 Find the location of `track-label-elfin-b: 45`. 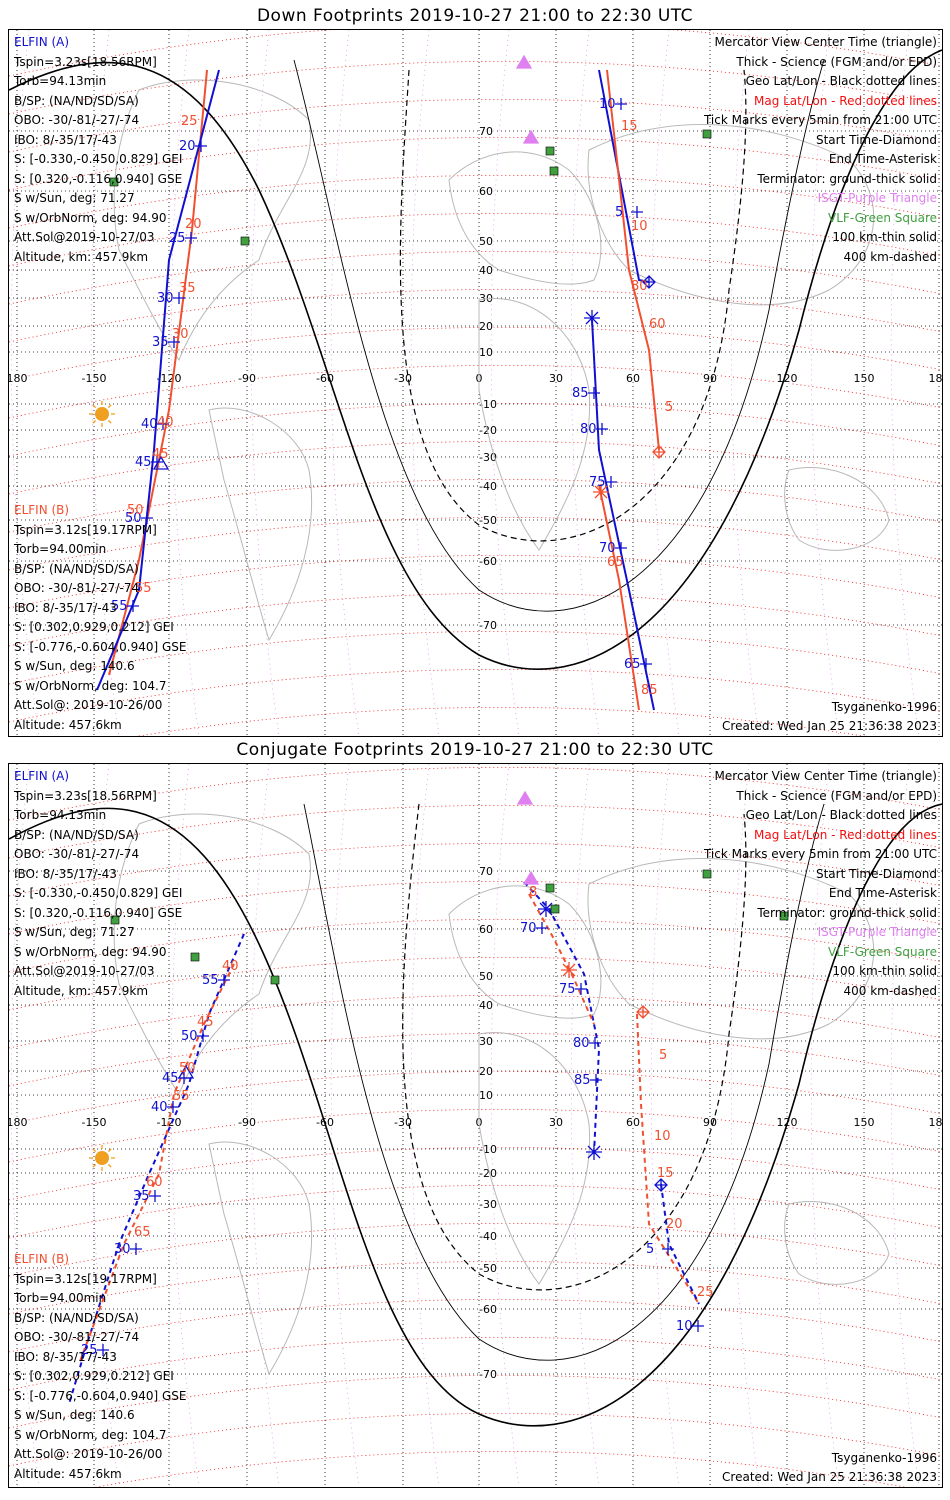

track-label-elfin-b: 45 is located at coordinates (205, 1022).